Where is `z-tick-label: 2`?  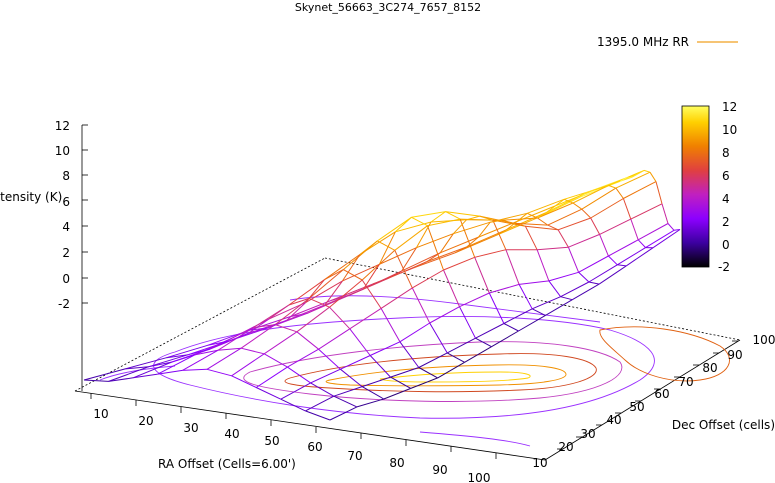 z-tick-label: 2 is located at coordinates (66, 253).